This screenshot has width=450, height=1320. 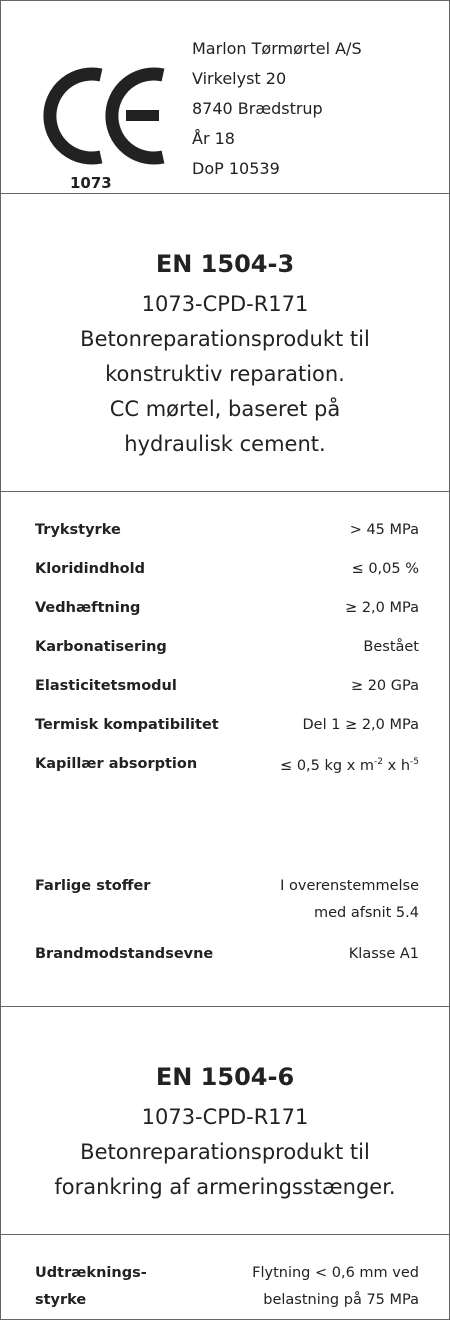 What do you see at coordinates (124, 954) in the screenshot?
I see `property-label: Brandmodstandsevne` at bounding box center [124, 954].